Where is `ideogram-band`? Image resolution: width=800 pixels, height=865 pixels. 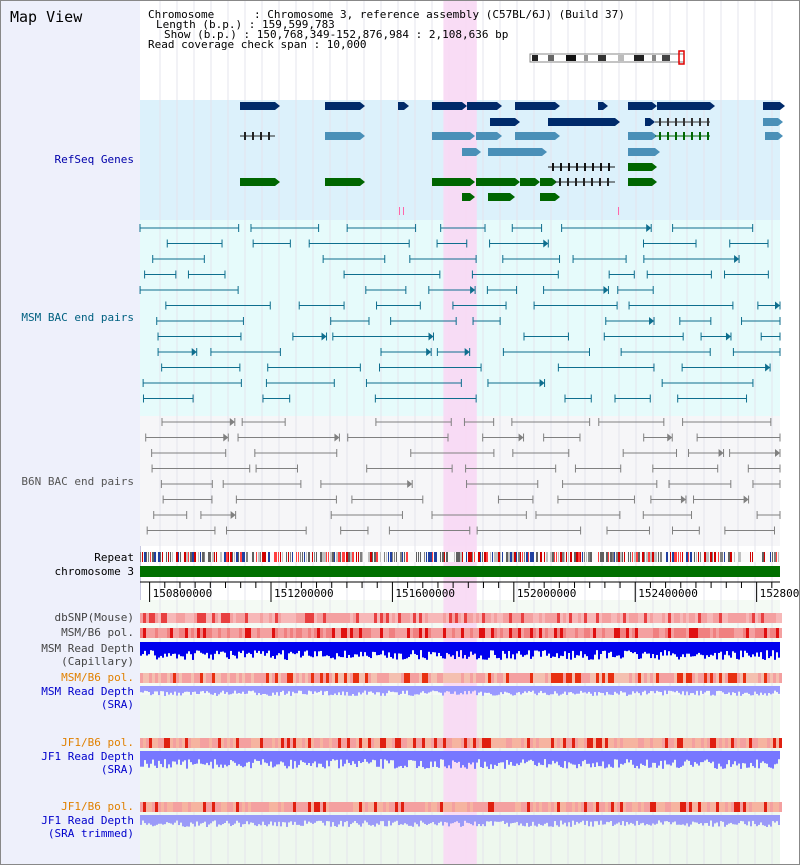 ideogram-band is located at coordinates (602, 58).